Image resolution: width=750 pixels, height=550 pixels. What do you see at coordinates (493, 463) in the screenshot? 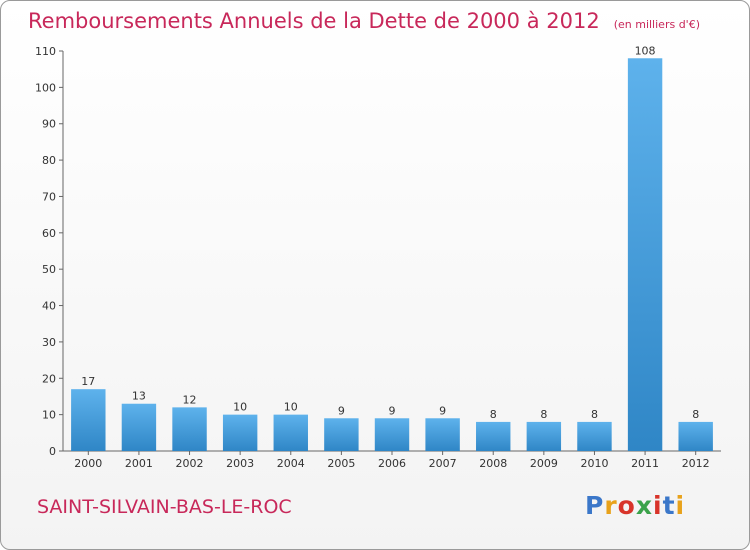
I see `x-tick-label-2008: 2008` at bounding box center [493, 463].